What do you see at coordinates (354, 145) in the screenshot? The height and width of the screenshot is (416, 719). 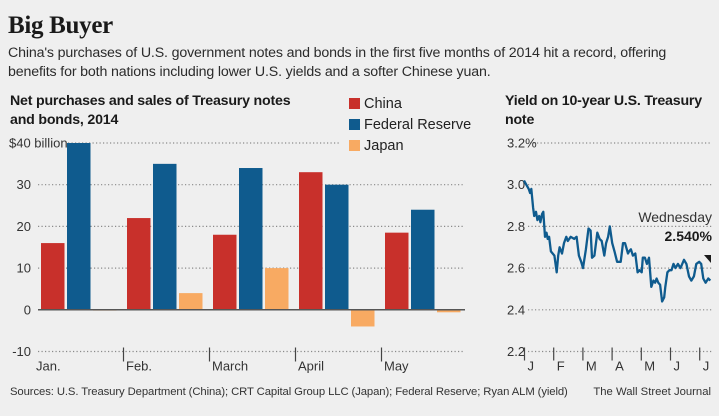 I see `legend-swatch-japan` at bounding box center [354, 145].